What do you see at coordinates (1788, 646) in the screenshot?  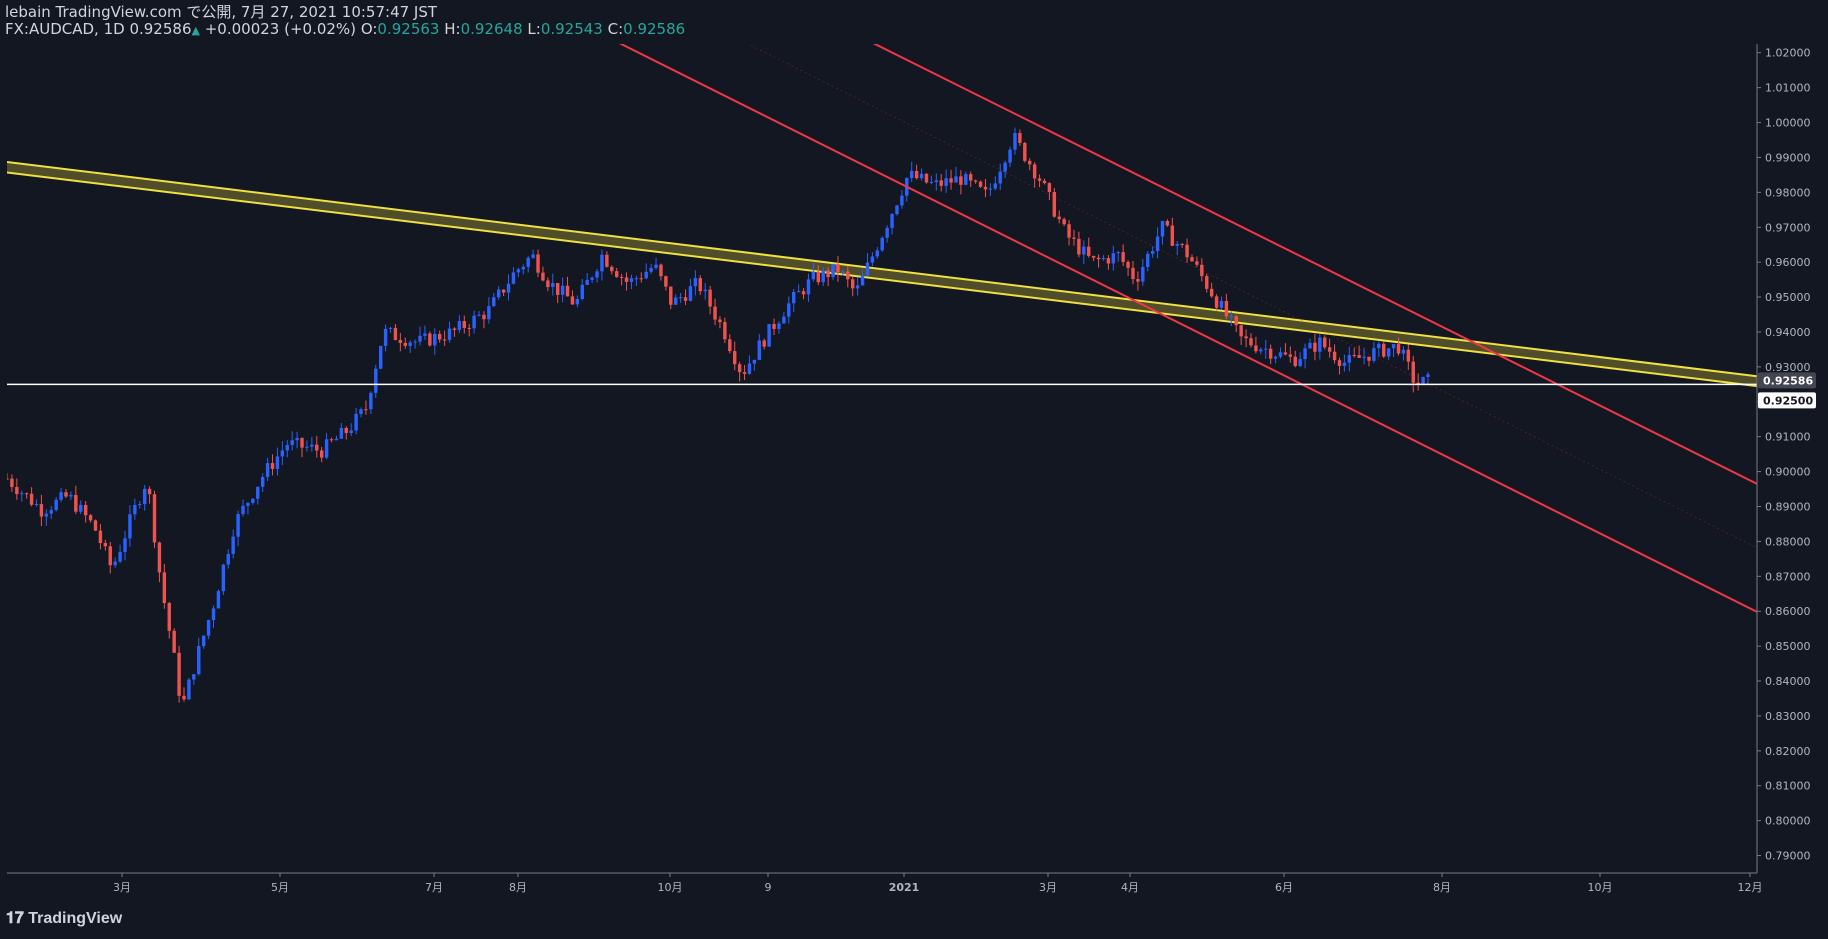 I see `y-tick-label: 0.85000` at bounding box center [1788, 646].